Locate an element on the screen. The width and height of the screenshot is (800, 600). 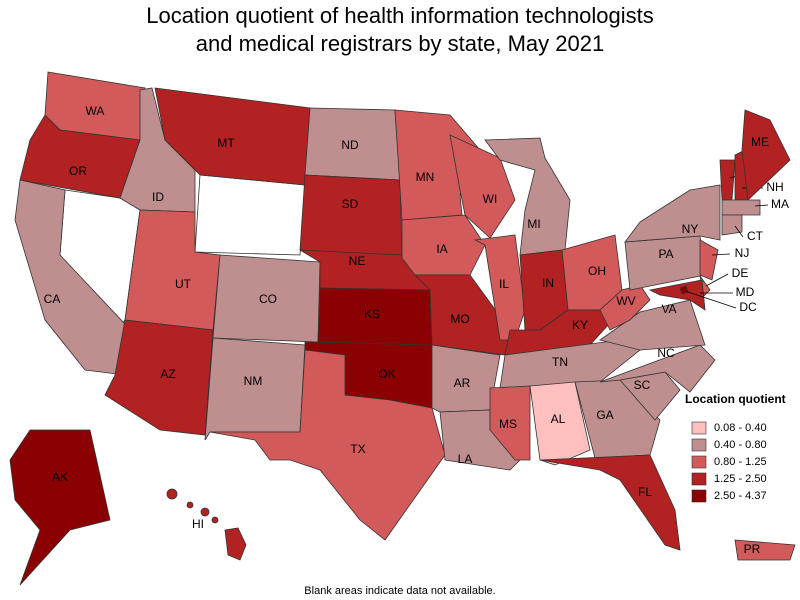
state-label: GA is located at coordinates (604, 415).